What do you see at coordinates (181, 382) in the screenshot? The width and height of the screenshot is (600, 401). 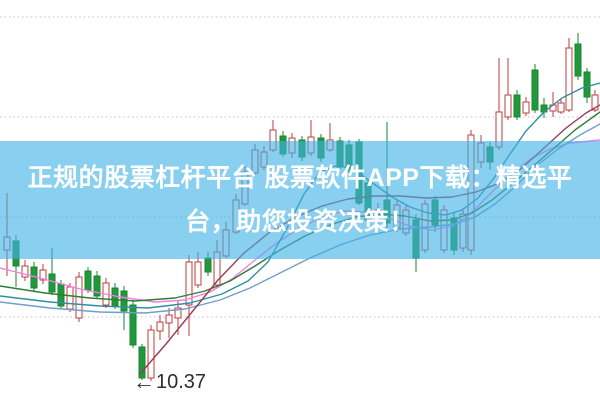 I see `low-price-value: 10.37` at bounding box center [181, 382].